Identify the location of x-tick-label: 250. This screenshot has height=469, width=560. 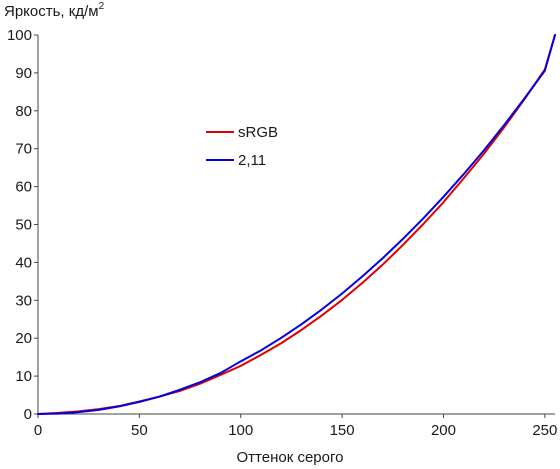
(544, 430).